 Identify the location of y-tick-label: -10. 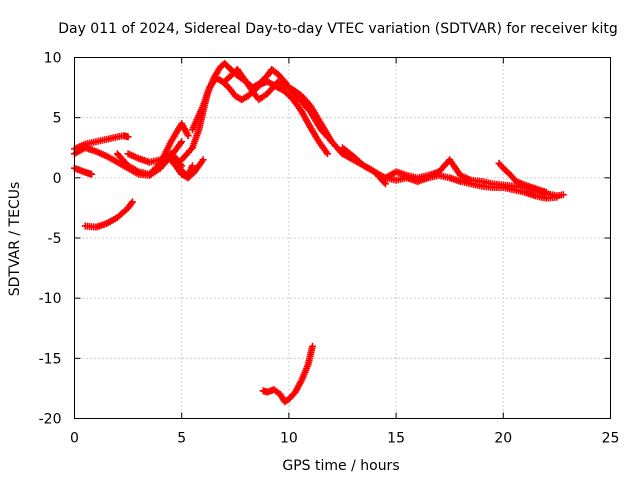
(50, 299).